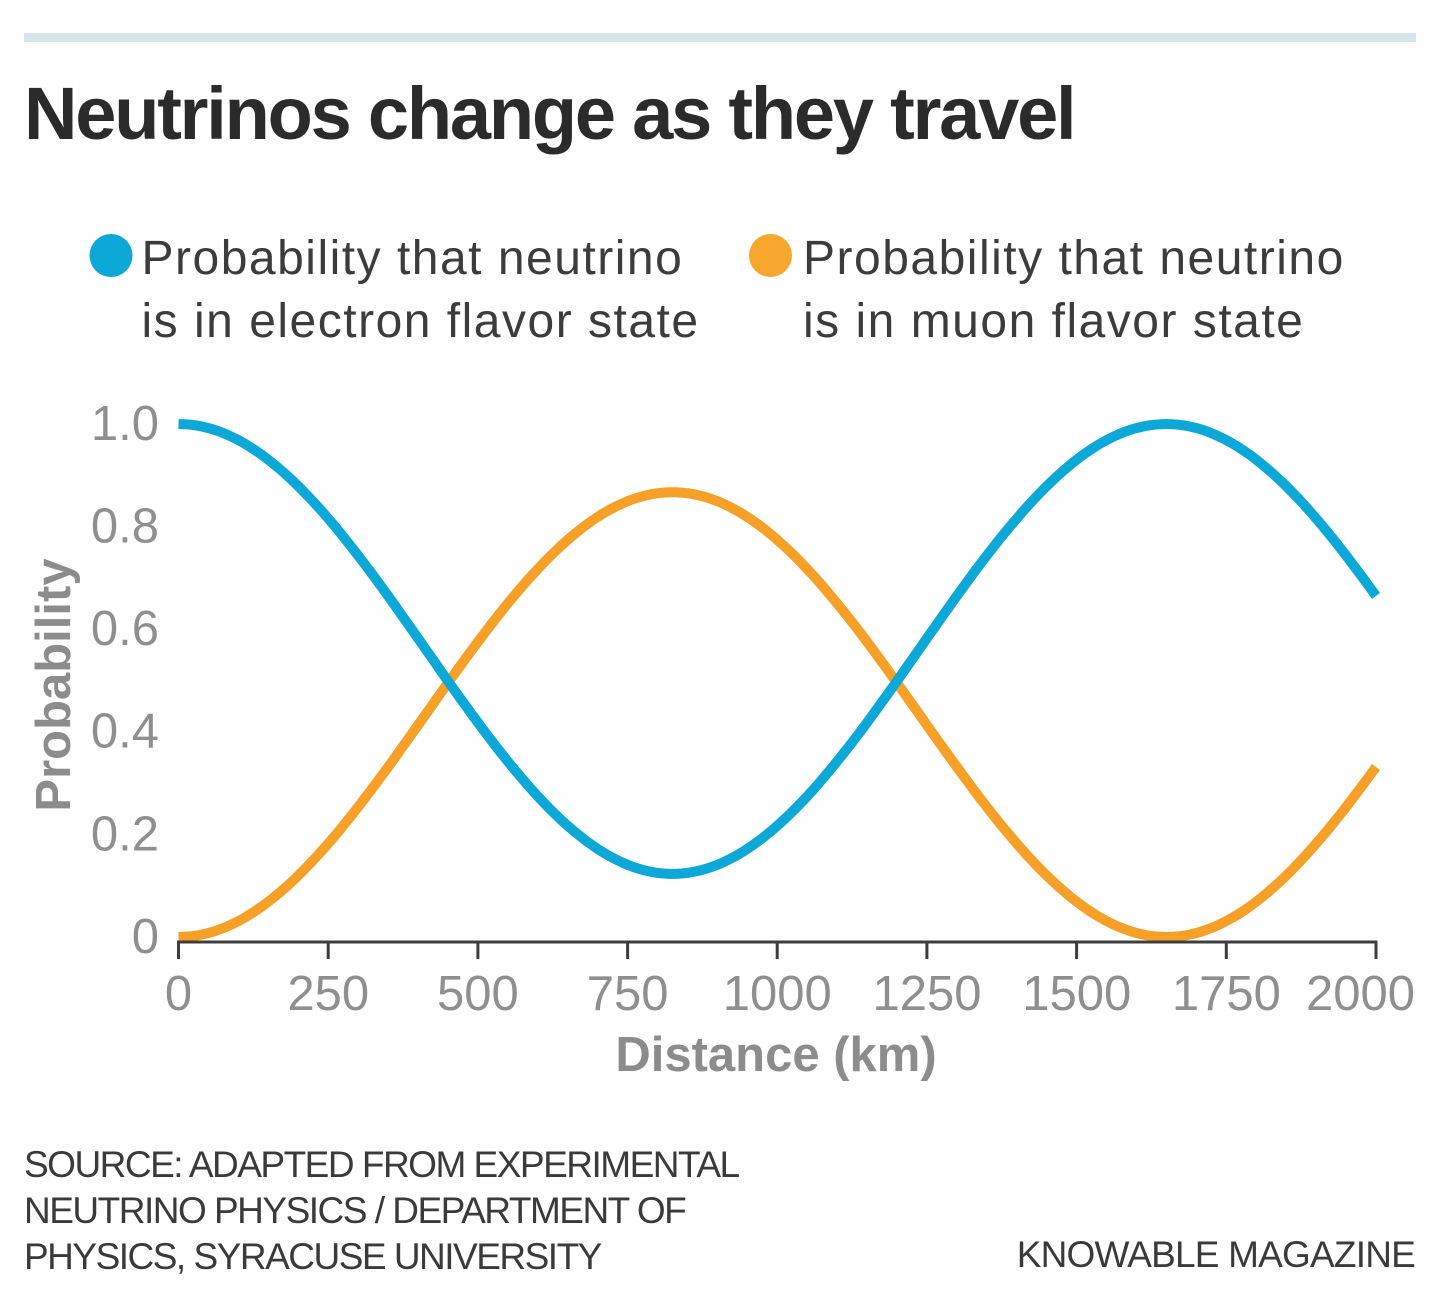 This screenshot has height=1294, width=1440. What do you see at coordinates (125, 424) in the screenshot?
I see `svg-text: 1.0` at bounding box center [125, 424].